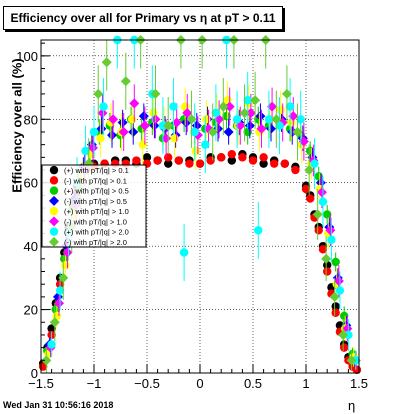 The image size is (400, 414). I want to click on x-tick-label: 1, so click(305, 383).